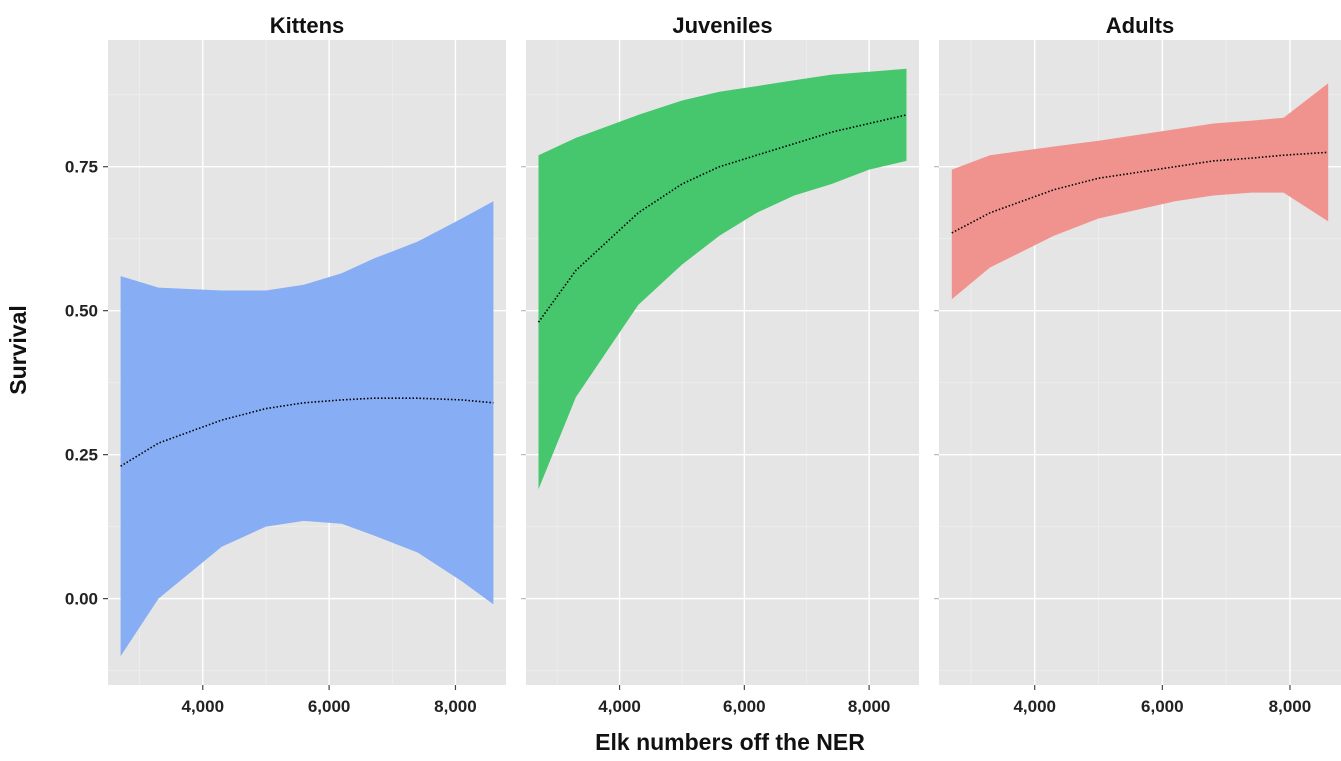  Describe the element at coordinates (730, 742) in the screenshot. I see `x-axis-title: Elk numbers off the NER` at that location.